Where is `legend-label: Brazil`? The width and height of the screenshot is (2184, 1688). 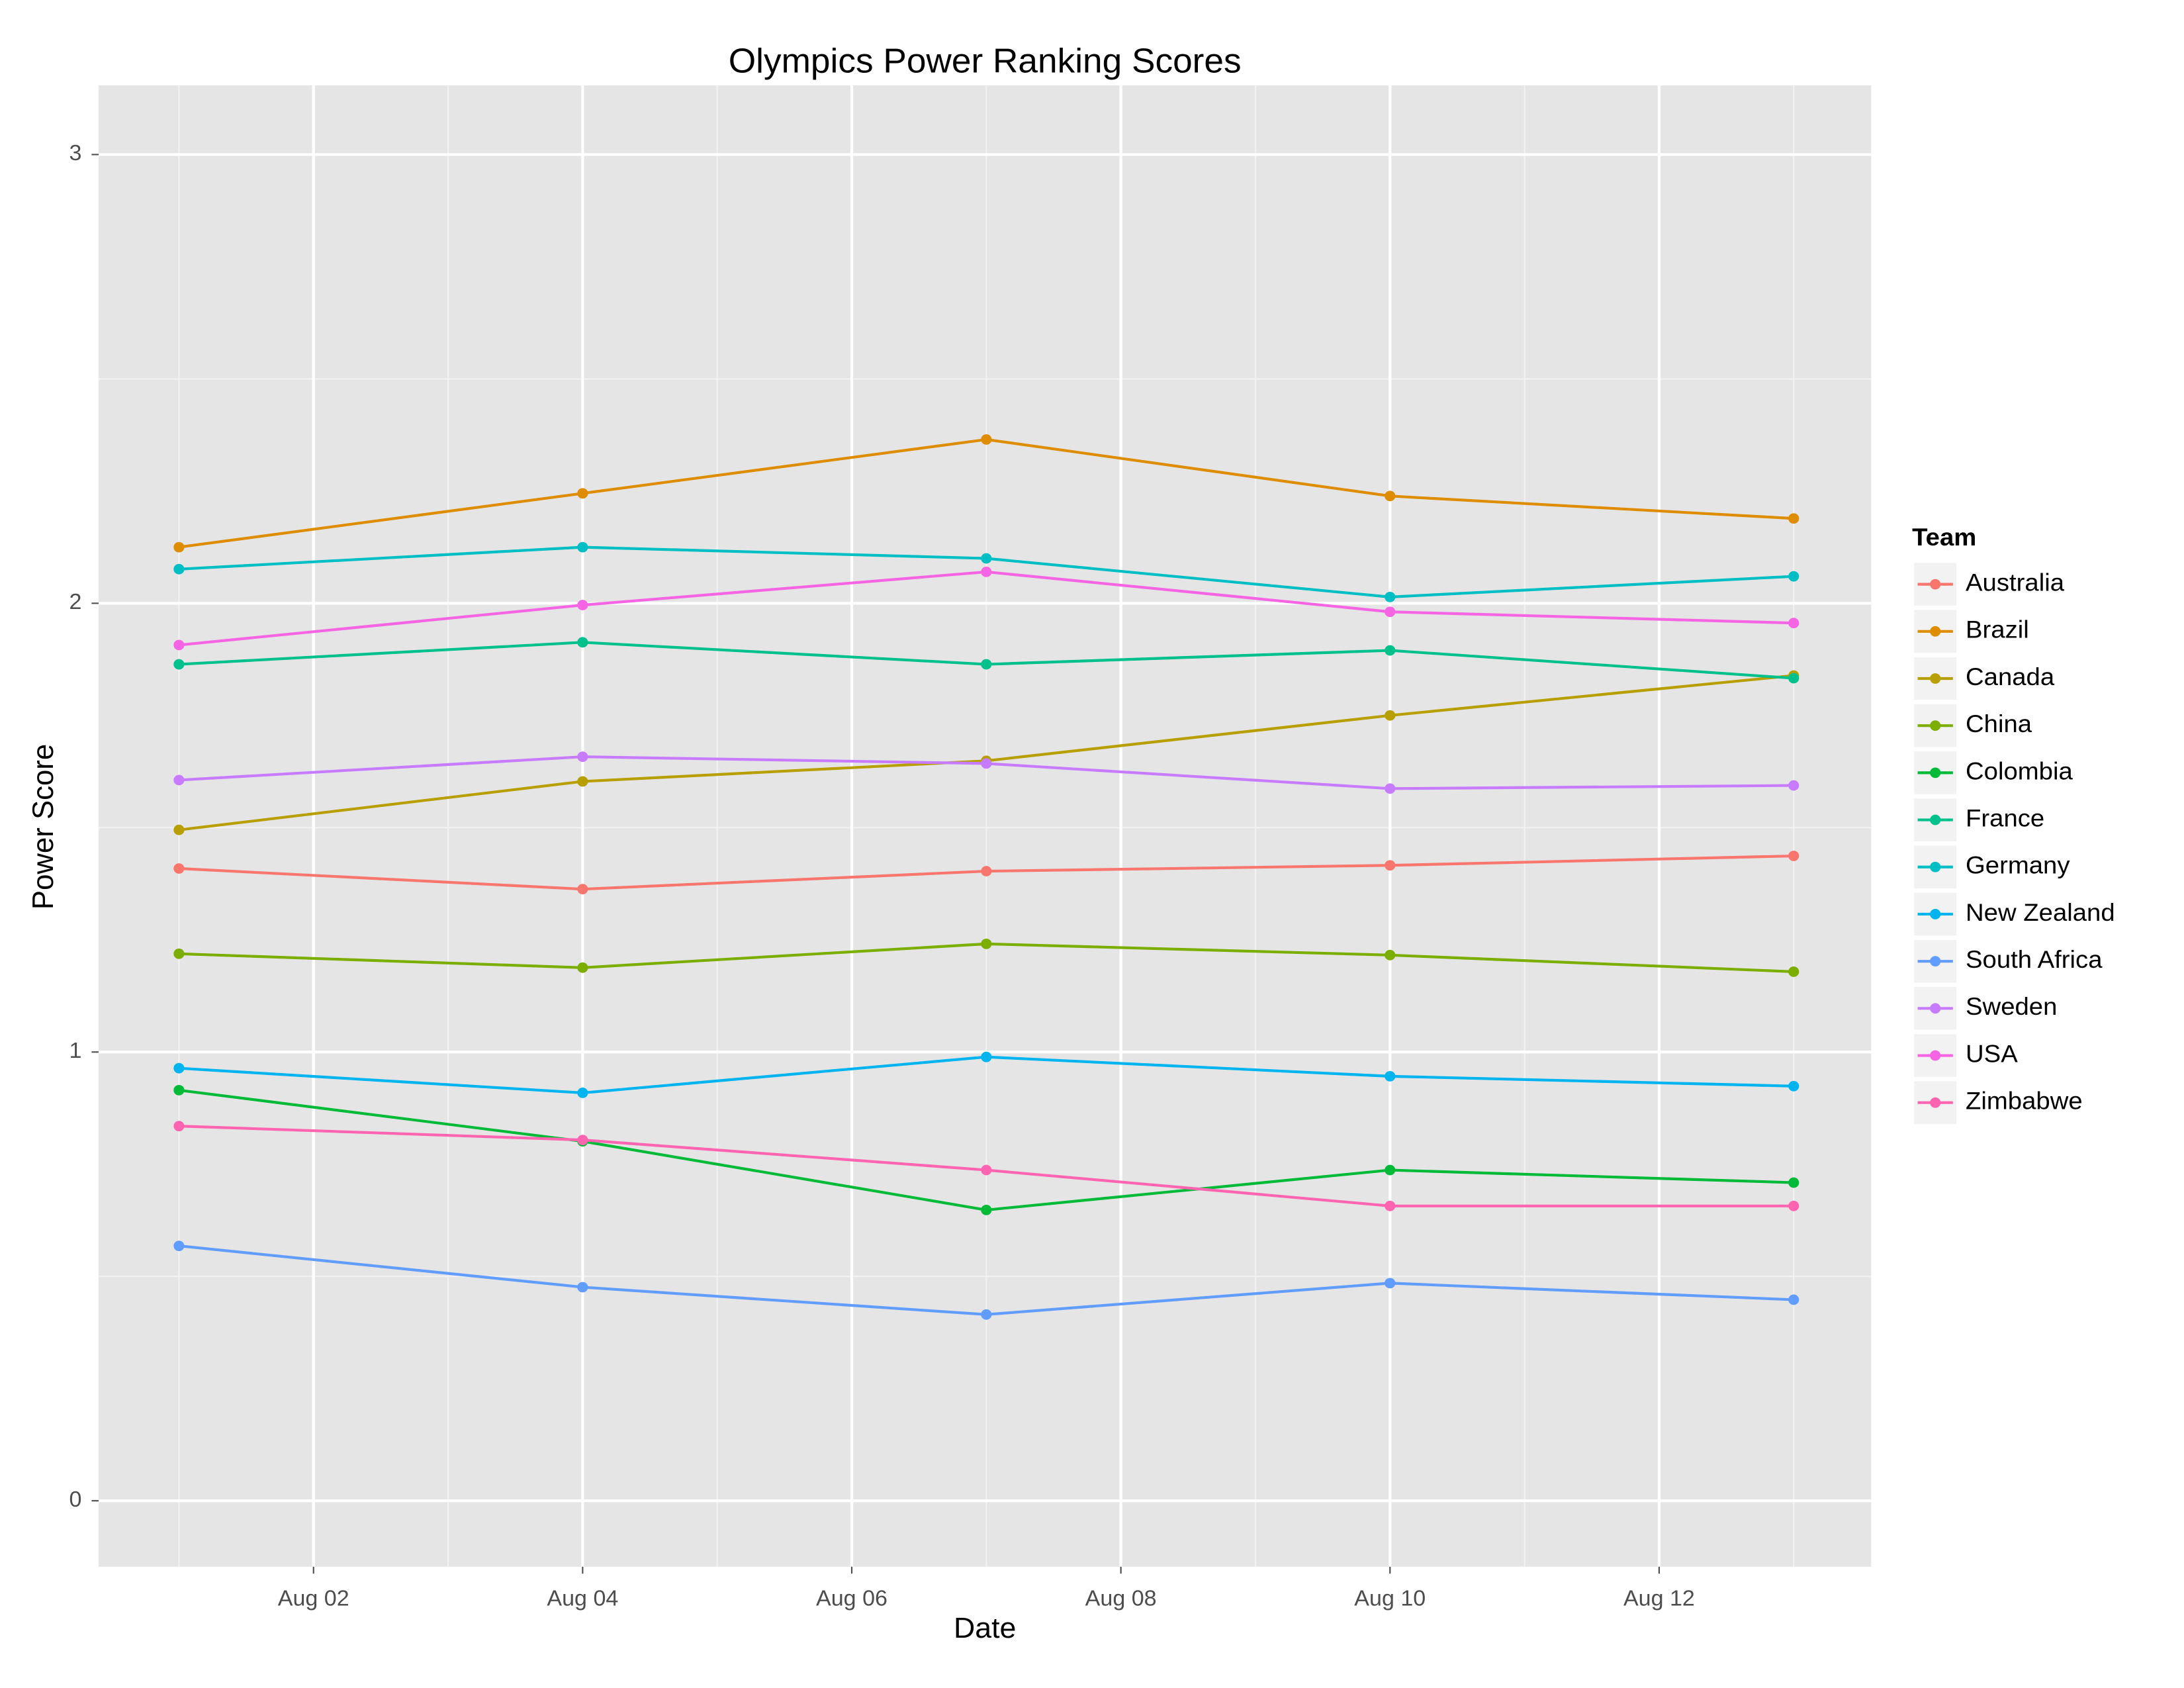 legend-label: Brazil is located at coordinates (1997, 630).